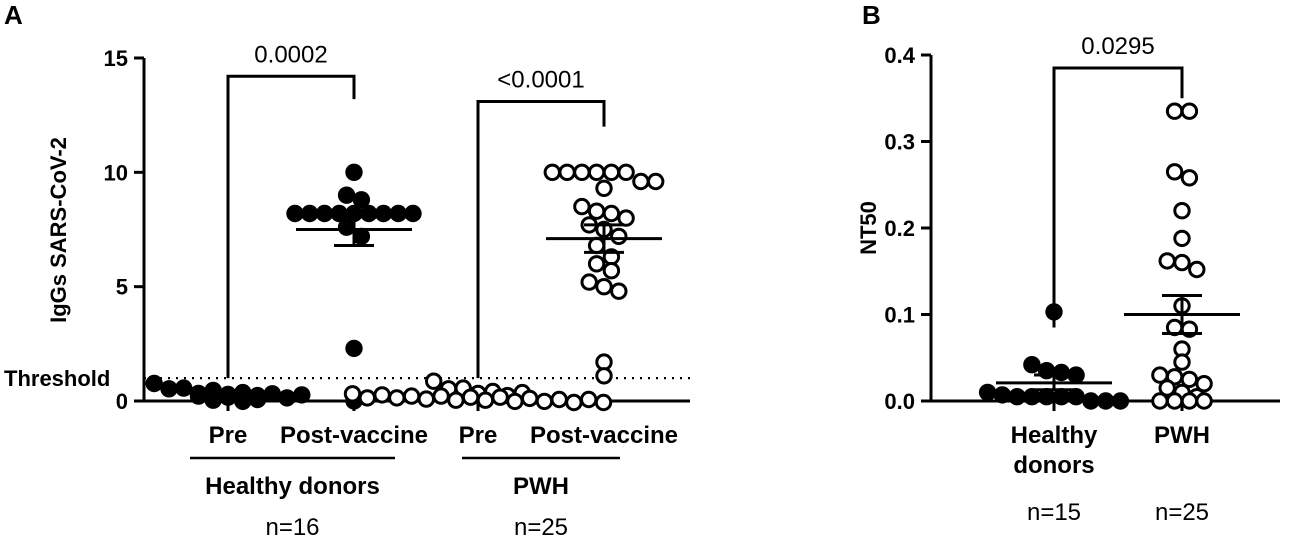  What do you see at coordinates (122, 287) in the screenshot?
I see `y-tick-label: 5` at bounding box center [122, 287].